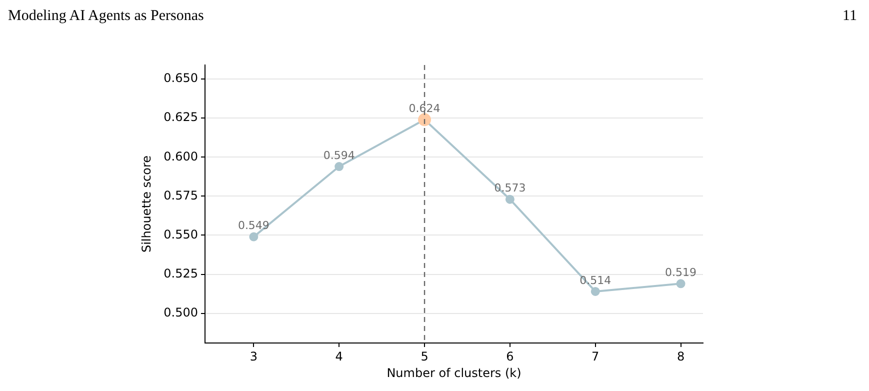 Image resolution: width=869 pixels, height=391 pixels. What do you see at coordinates (339, 356) in the screenshot?
I see `x-tick-label: 4` at bounding box center [339, 356].